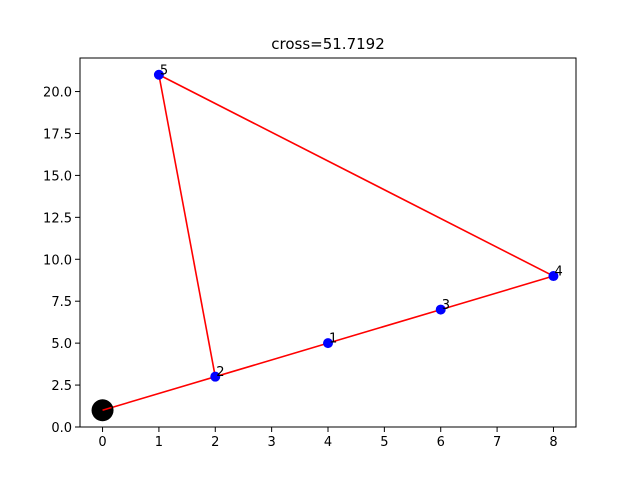 Image resolution: width=640 pixels, height=480 pixels. I want to click on data-point-label: 5, so click(164, 70).